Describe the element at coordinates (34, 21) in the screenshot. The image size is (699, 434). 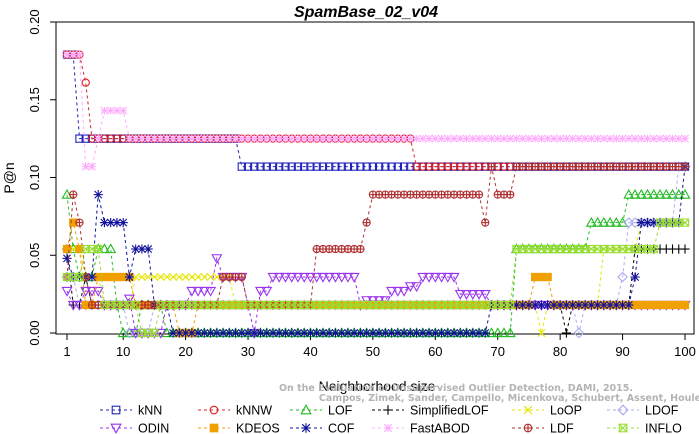
I see `y-tick-label: 0.20` at that location.